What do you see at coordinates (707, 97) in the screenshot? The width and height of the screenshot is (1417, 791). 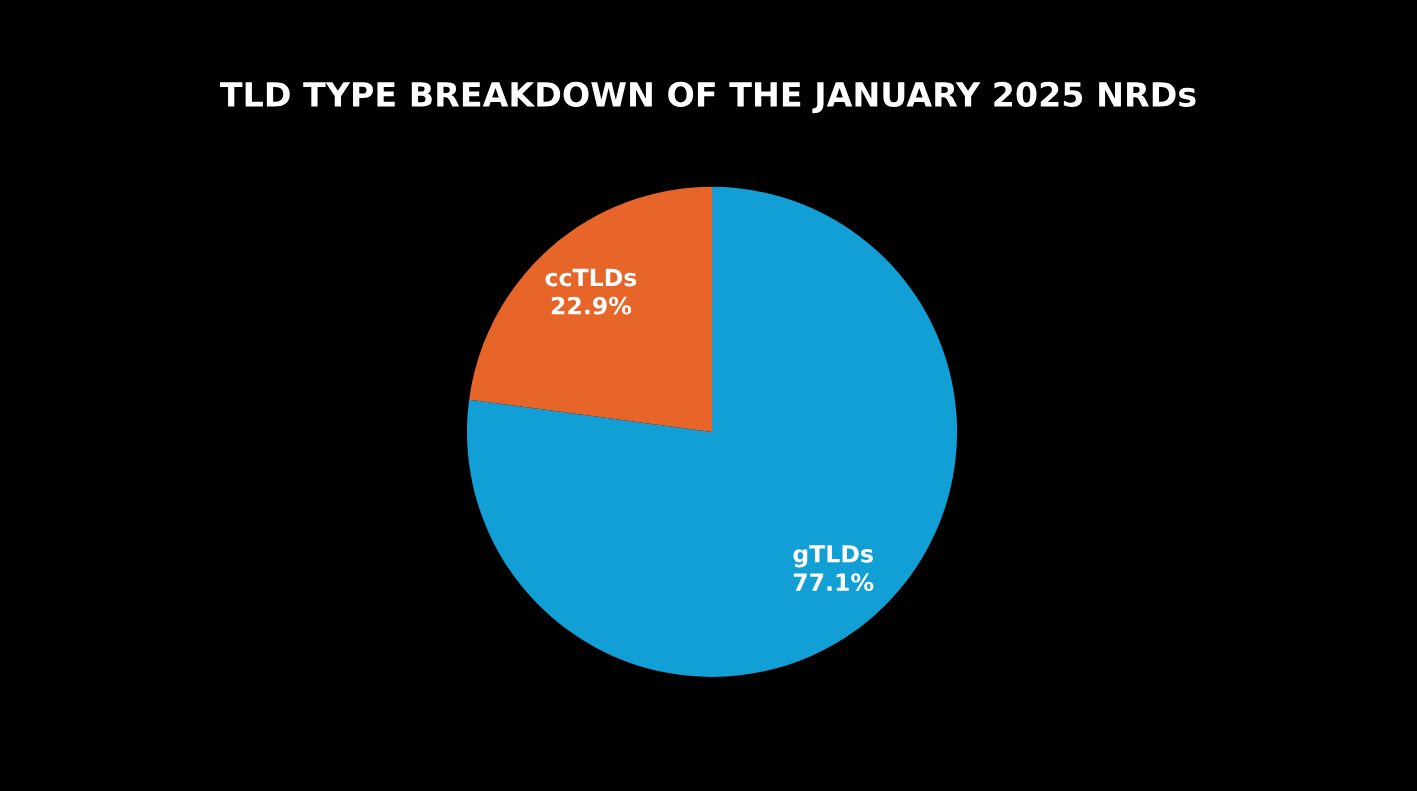 I see `chart-title: TLD TYPE BREAKDOWN OF THE JANUARY 2025 NRDs` at bounding box center [707, 97].